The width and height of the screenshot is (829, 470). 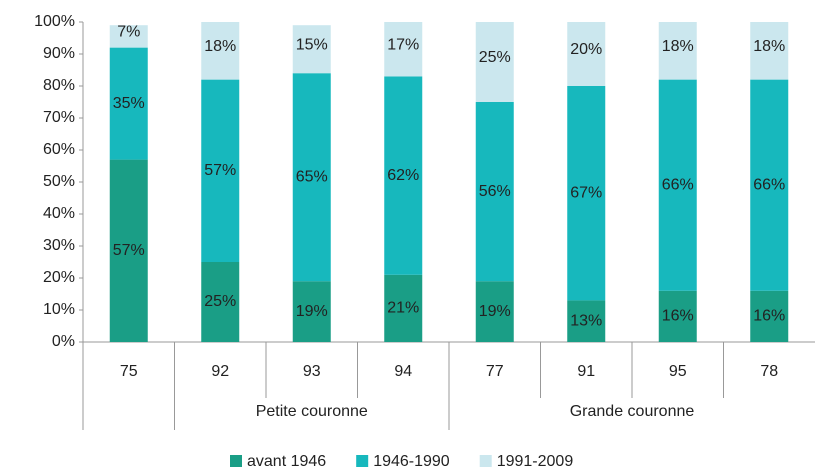 I want to click on data-label: 21%, so click(x=403, y=308).